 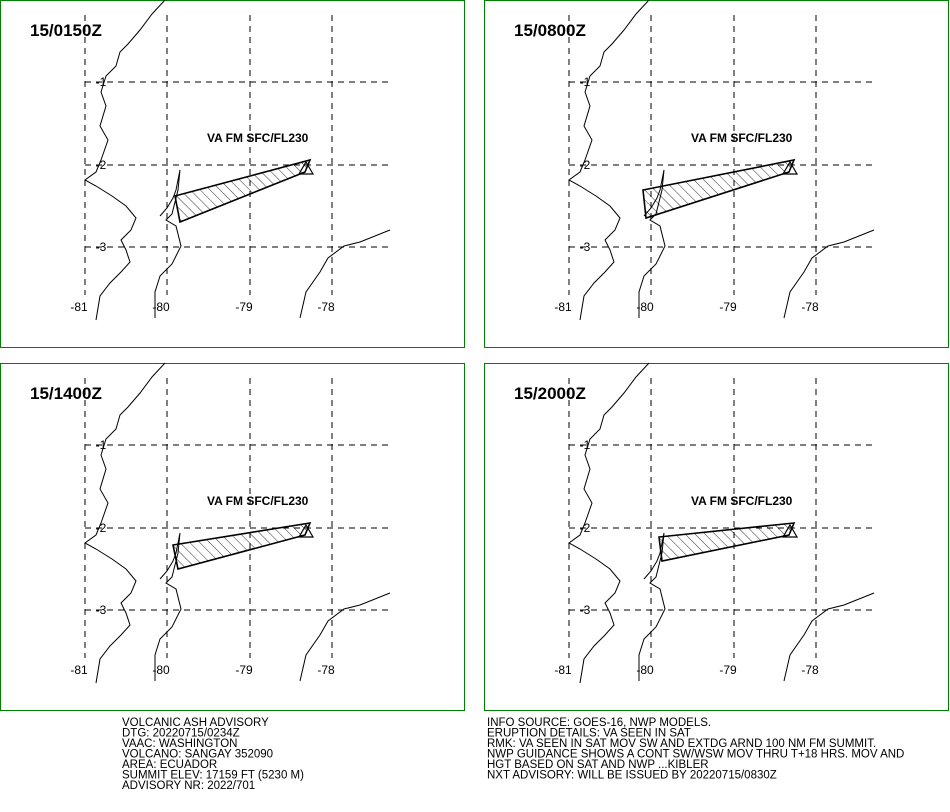 What do you see at coordinates (589, 734) in the screenshot?
I see `advisory-line: ERUPTION DETAILS: VA SEEN IN SAT` at bounding box center [589, 734].